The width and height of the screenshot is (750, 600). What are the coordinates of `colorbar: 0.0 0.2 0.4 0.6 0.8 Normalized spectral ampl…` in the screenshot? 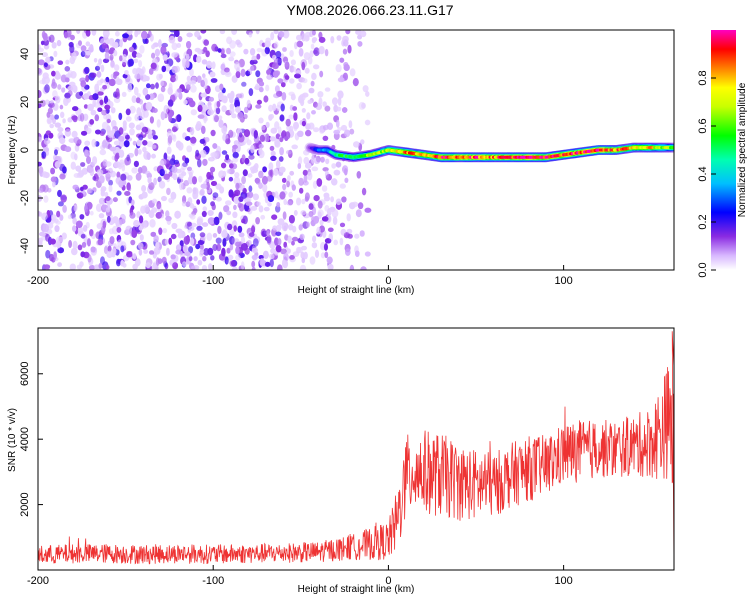 It's located at (722, 154).